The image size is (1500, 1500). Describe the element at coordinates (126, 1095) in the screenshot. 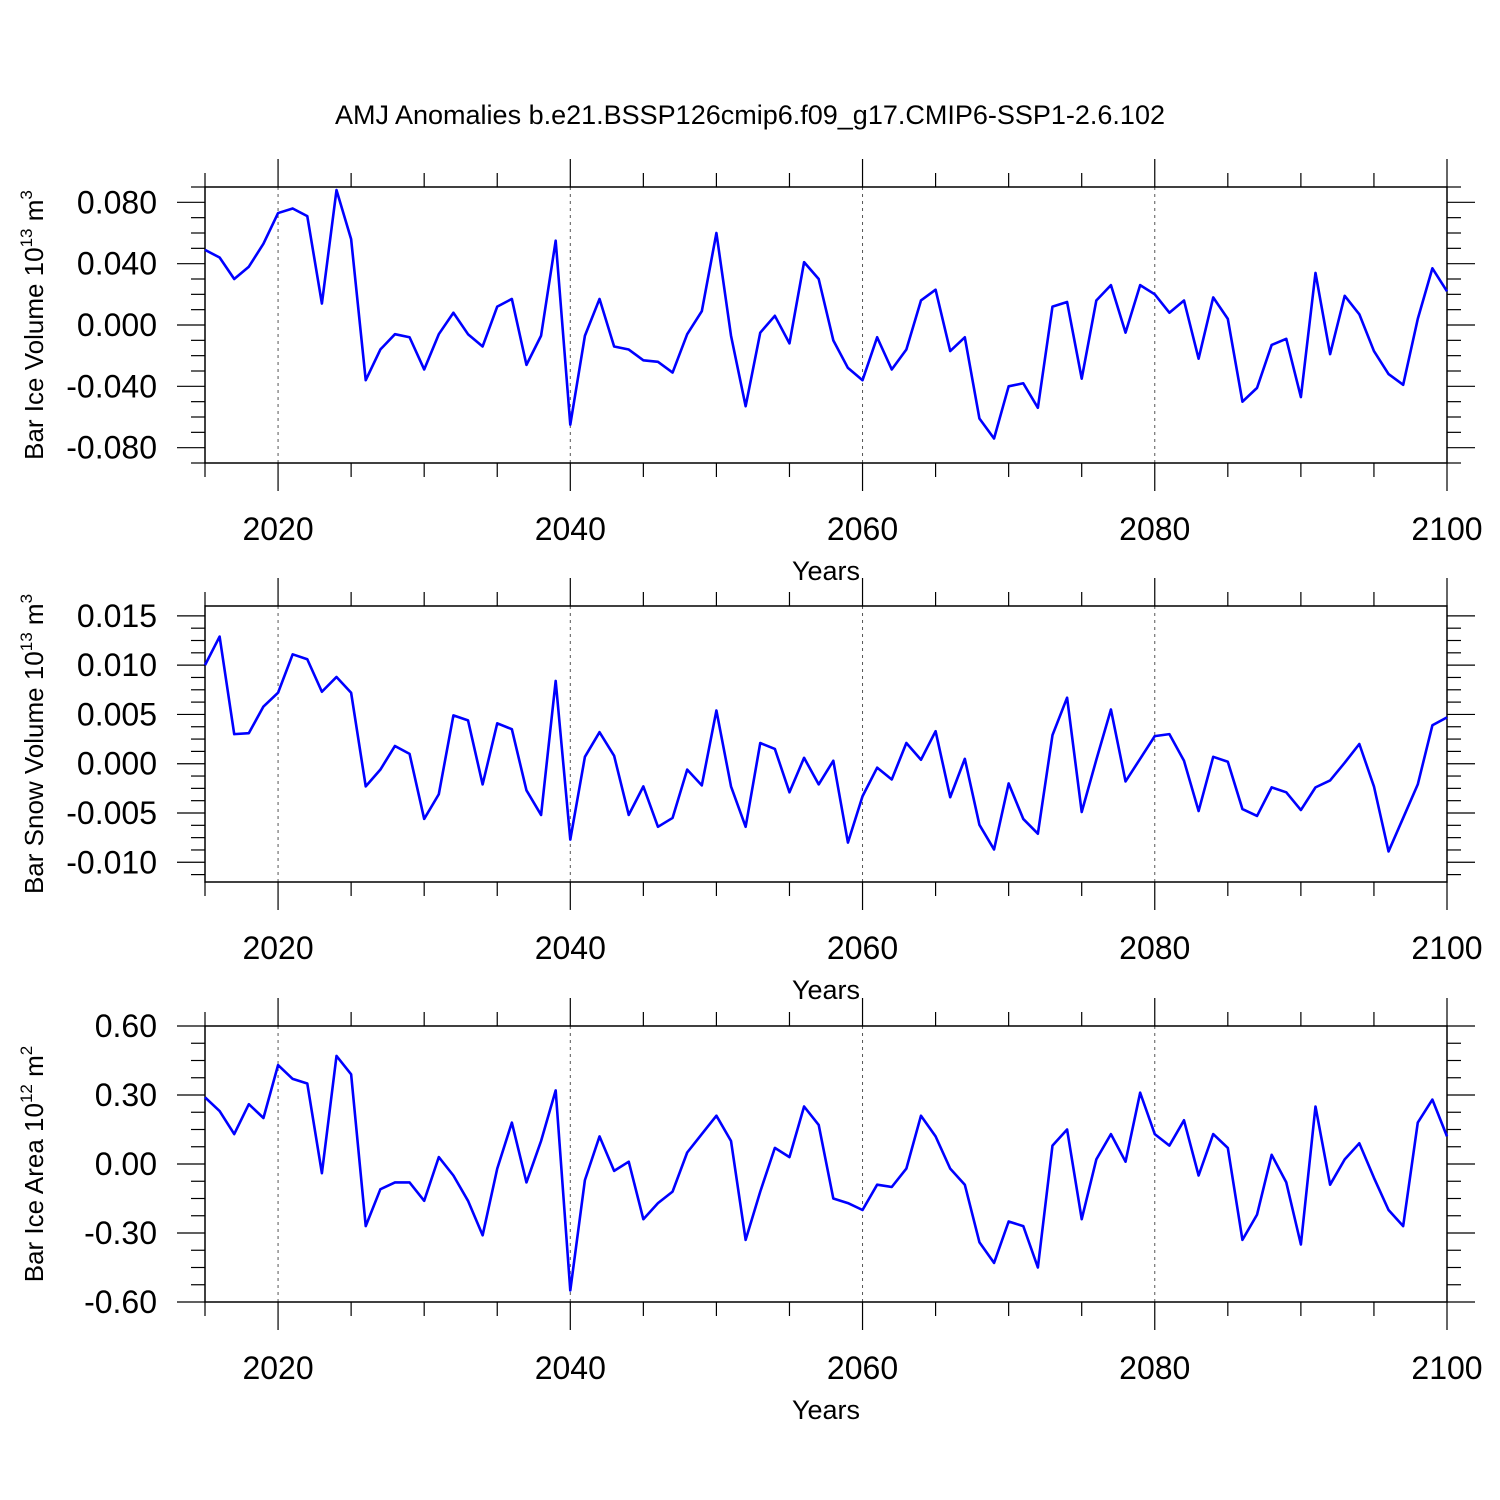

I see `y-tick-label: 0.30` at that location.